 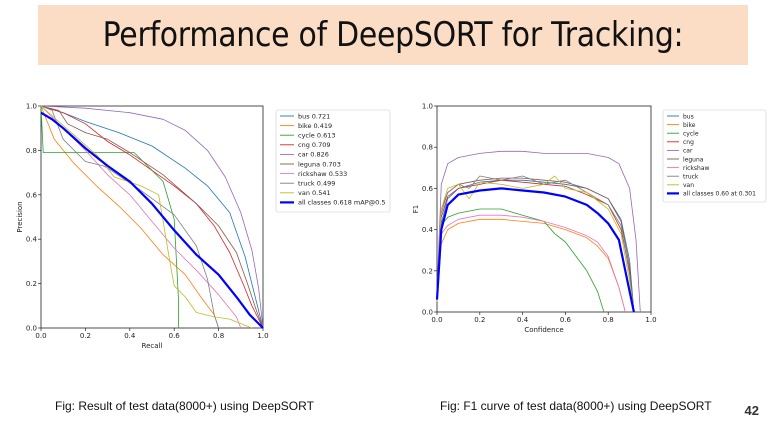 I want to click on pr-chart-xtick-label: 0.2, so click(x=85, y=336).